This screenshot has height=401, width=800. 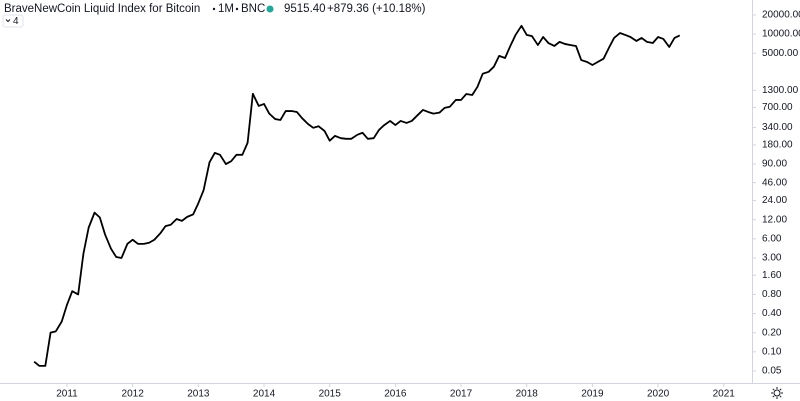 I want to click on y-tick-label: 3.00, so click(x=772, y=258).